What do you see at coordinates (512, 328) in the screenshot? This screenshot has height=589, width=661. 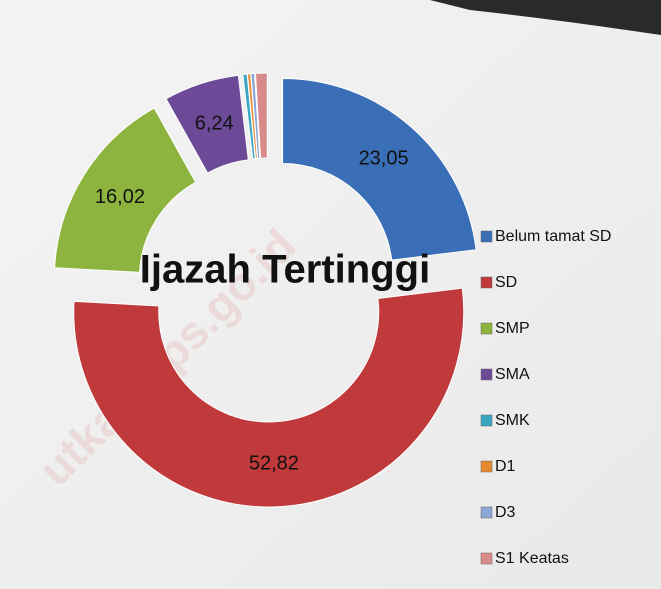 I see `legend-label: SMP` at bounding box center [512, 328].